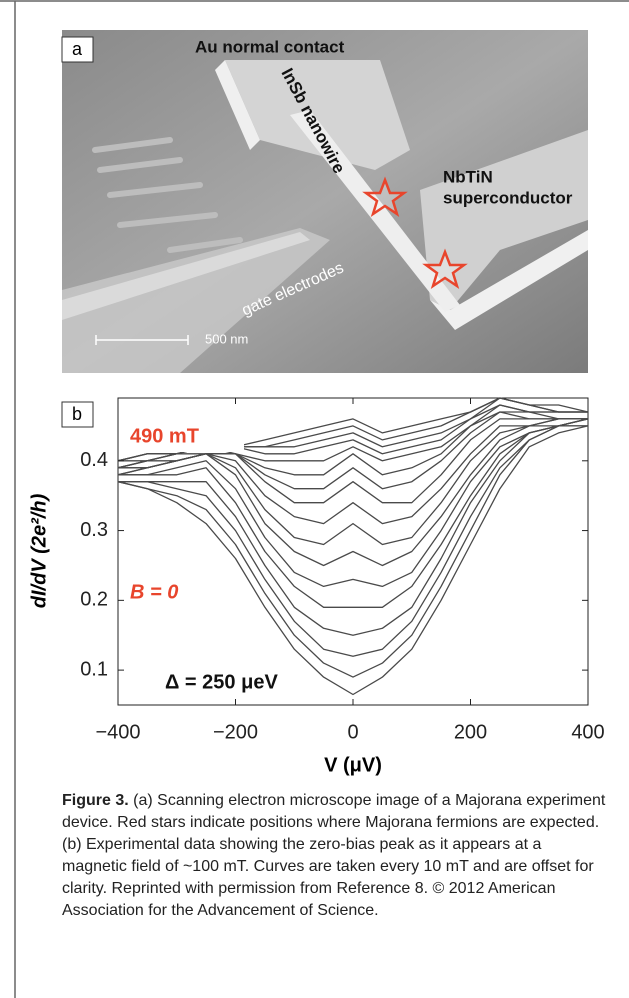 This screenshot has width=629, height=998. Describe the element at coordinates (226, 338) in the screenshot. I see `scale-bar-label: 500 nm` at that location.